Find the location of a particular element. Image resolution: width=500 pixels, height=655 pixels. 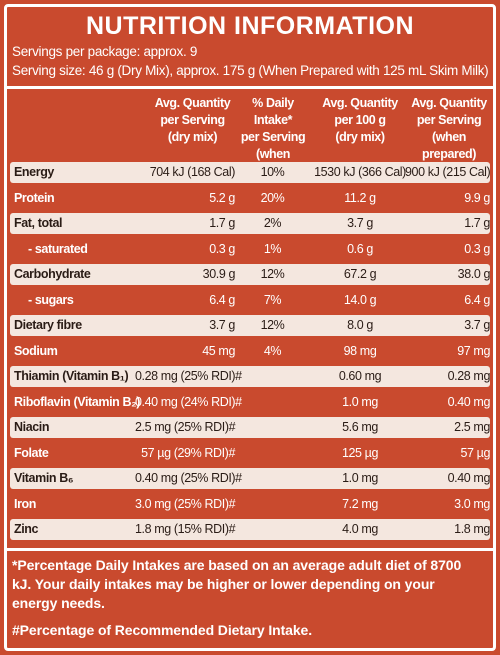

table-row: Fat, total 1.7 g 2% 3.7 g 1.7 g is located at coordinates (250, 223).